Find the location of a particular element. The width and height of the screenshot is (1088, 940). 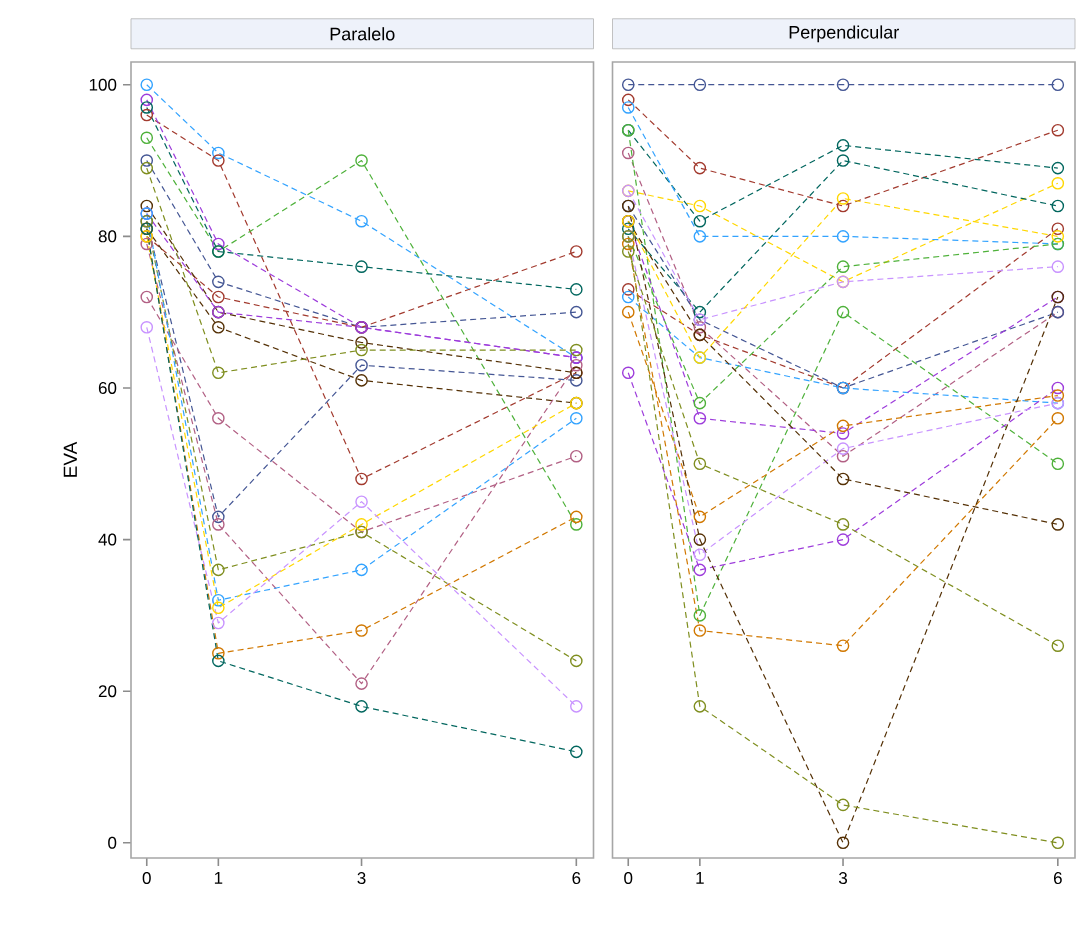

y-tick-label: 100 is located at coordinates (103, 84).